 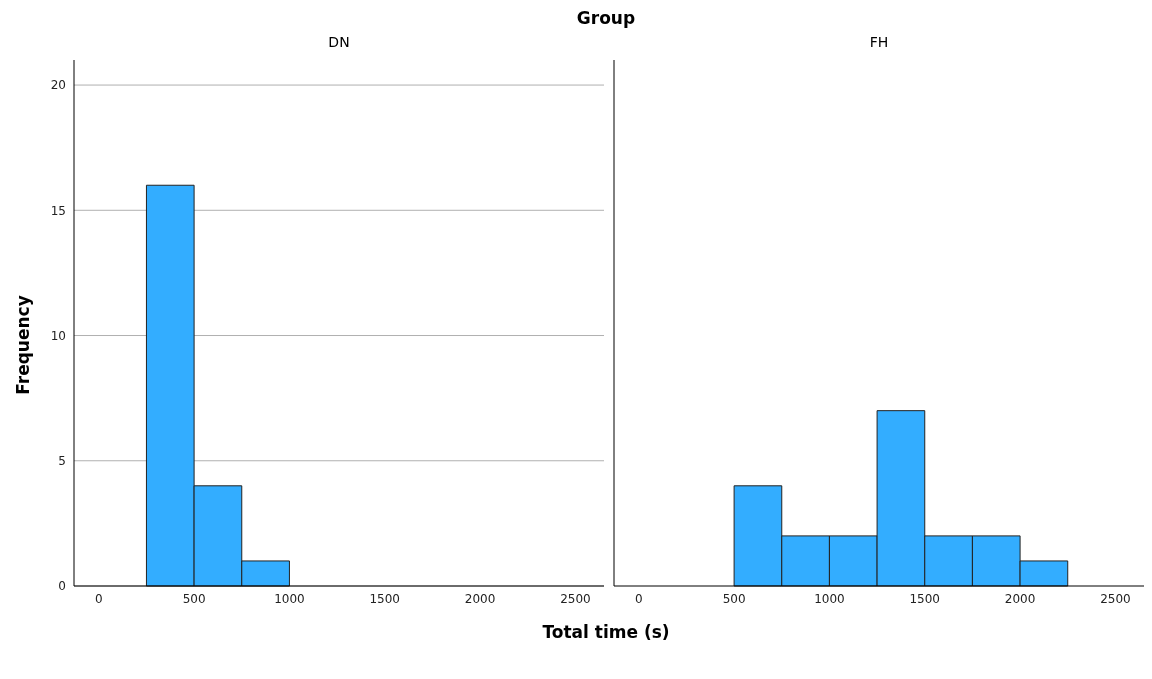 What do you see at coordinates (606, 19) in the screenshot?
I see `text: Group` at bounding box center [606, 19].